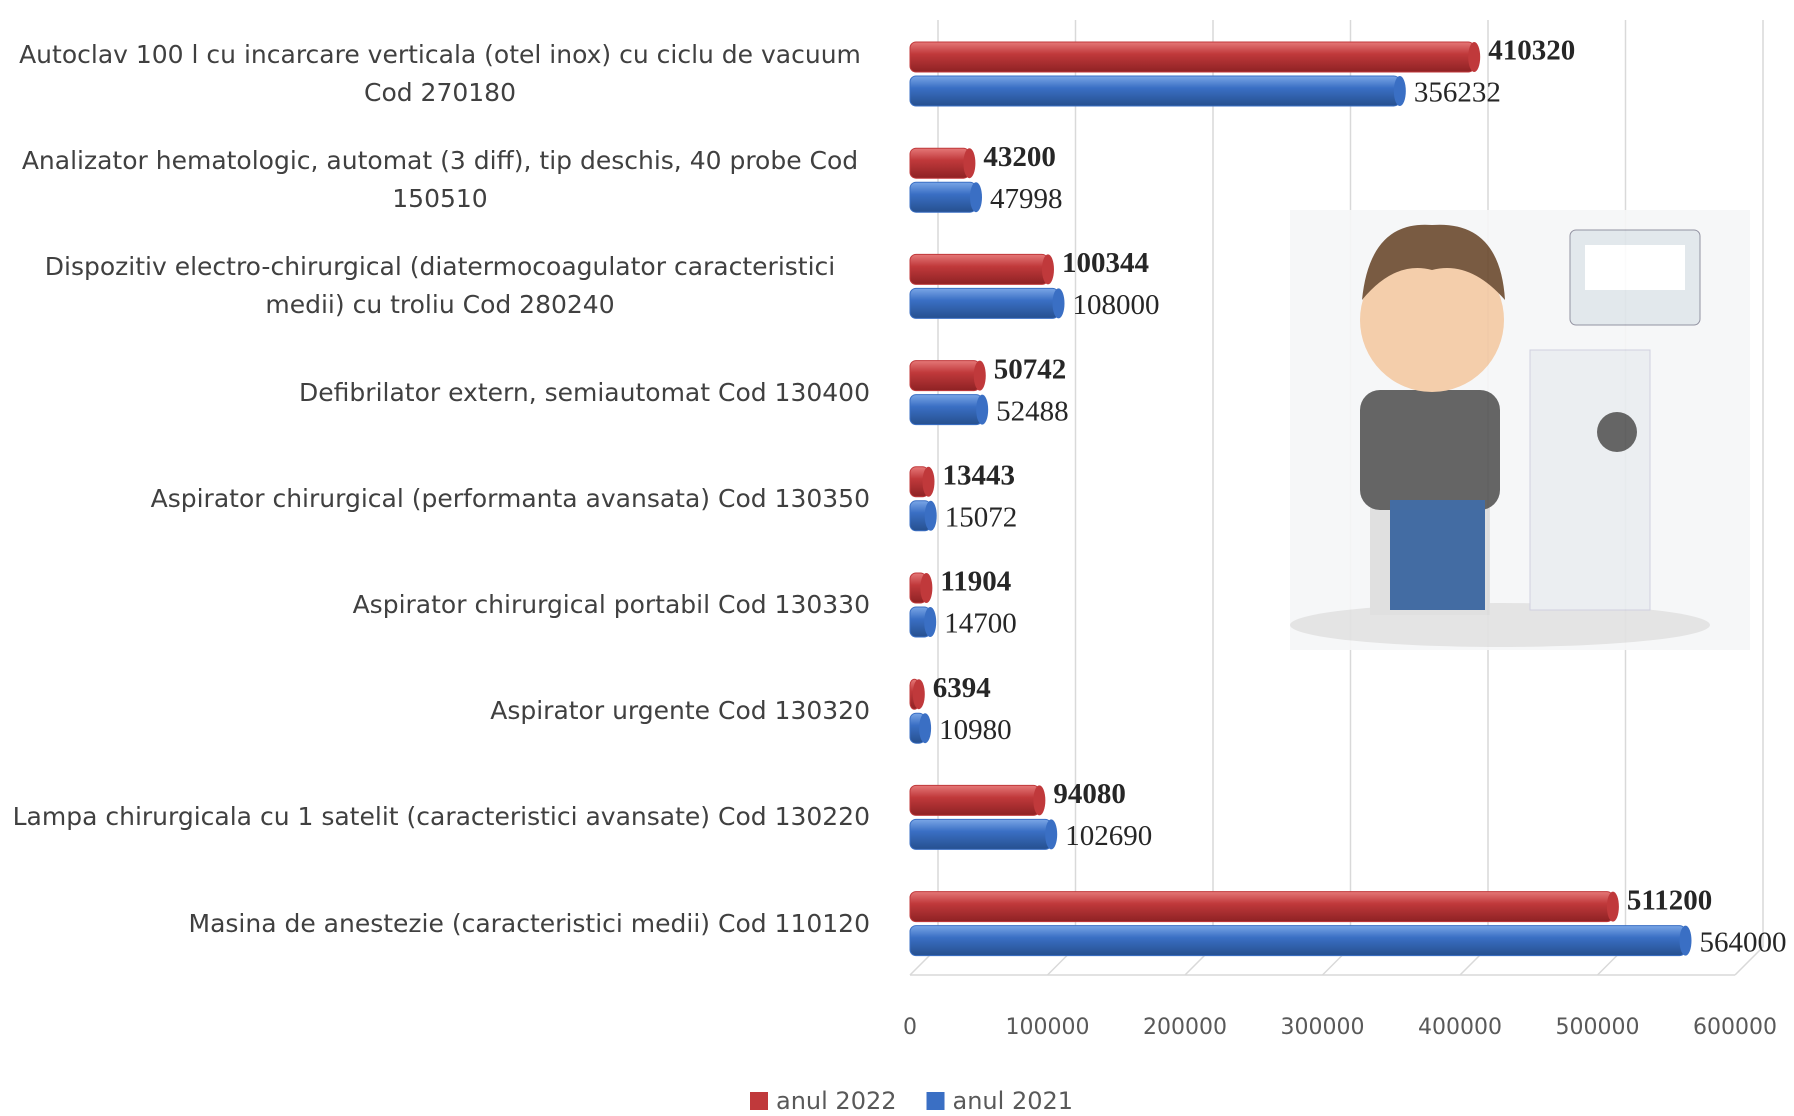 The height and width of the screenshot is (1116, 1794). Describe the element at coordinates (1749, 961) in the screenshot. I see `grid-line-floor` at that location.